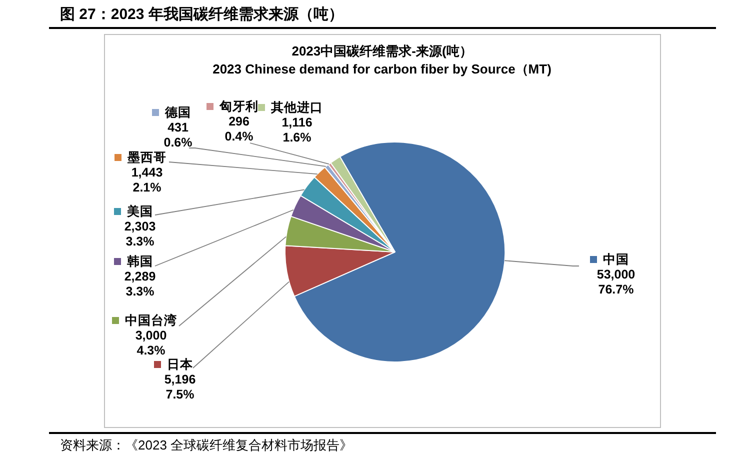 The width and height of the screenshot is (731, 460). Describe the element at coordinates (616, 281) in the screenshot. I see `data-label: 53,000 76.7%` at that location.